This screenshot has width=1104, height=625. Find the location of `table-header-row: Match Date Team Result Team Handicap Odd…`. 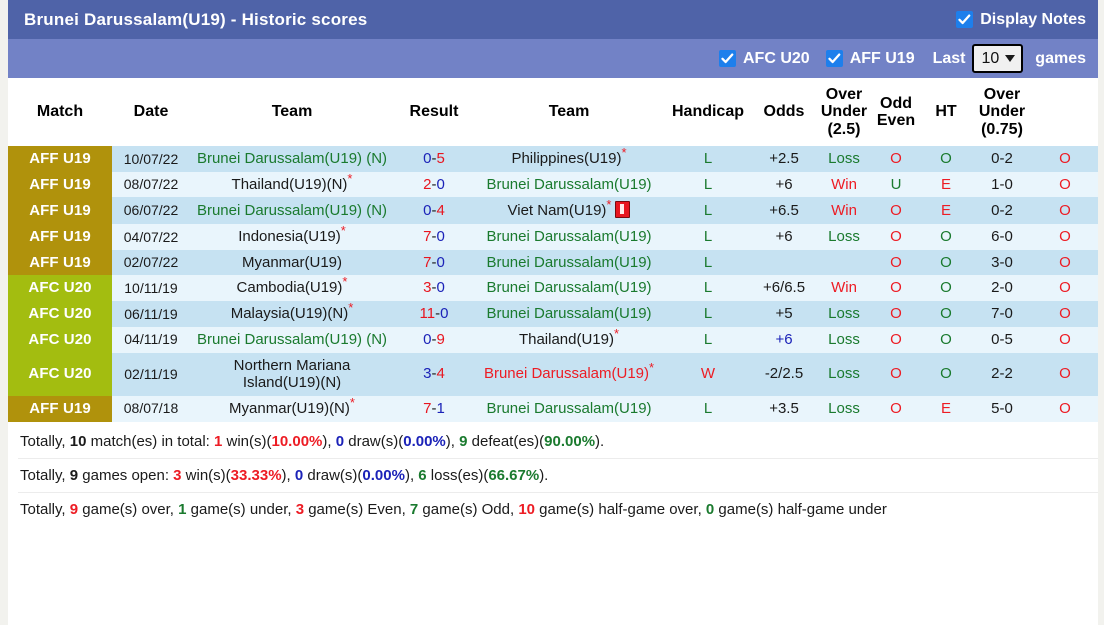

table-header-row: Match Date Team Result Team Handicap Odd… is located at coordinates (553, 112).